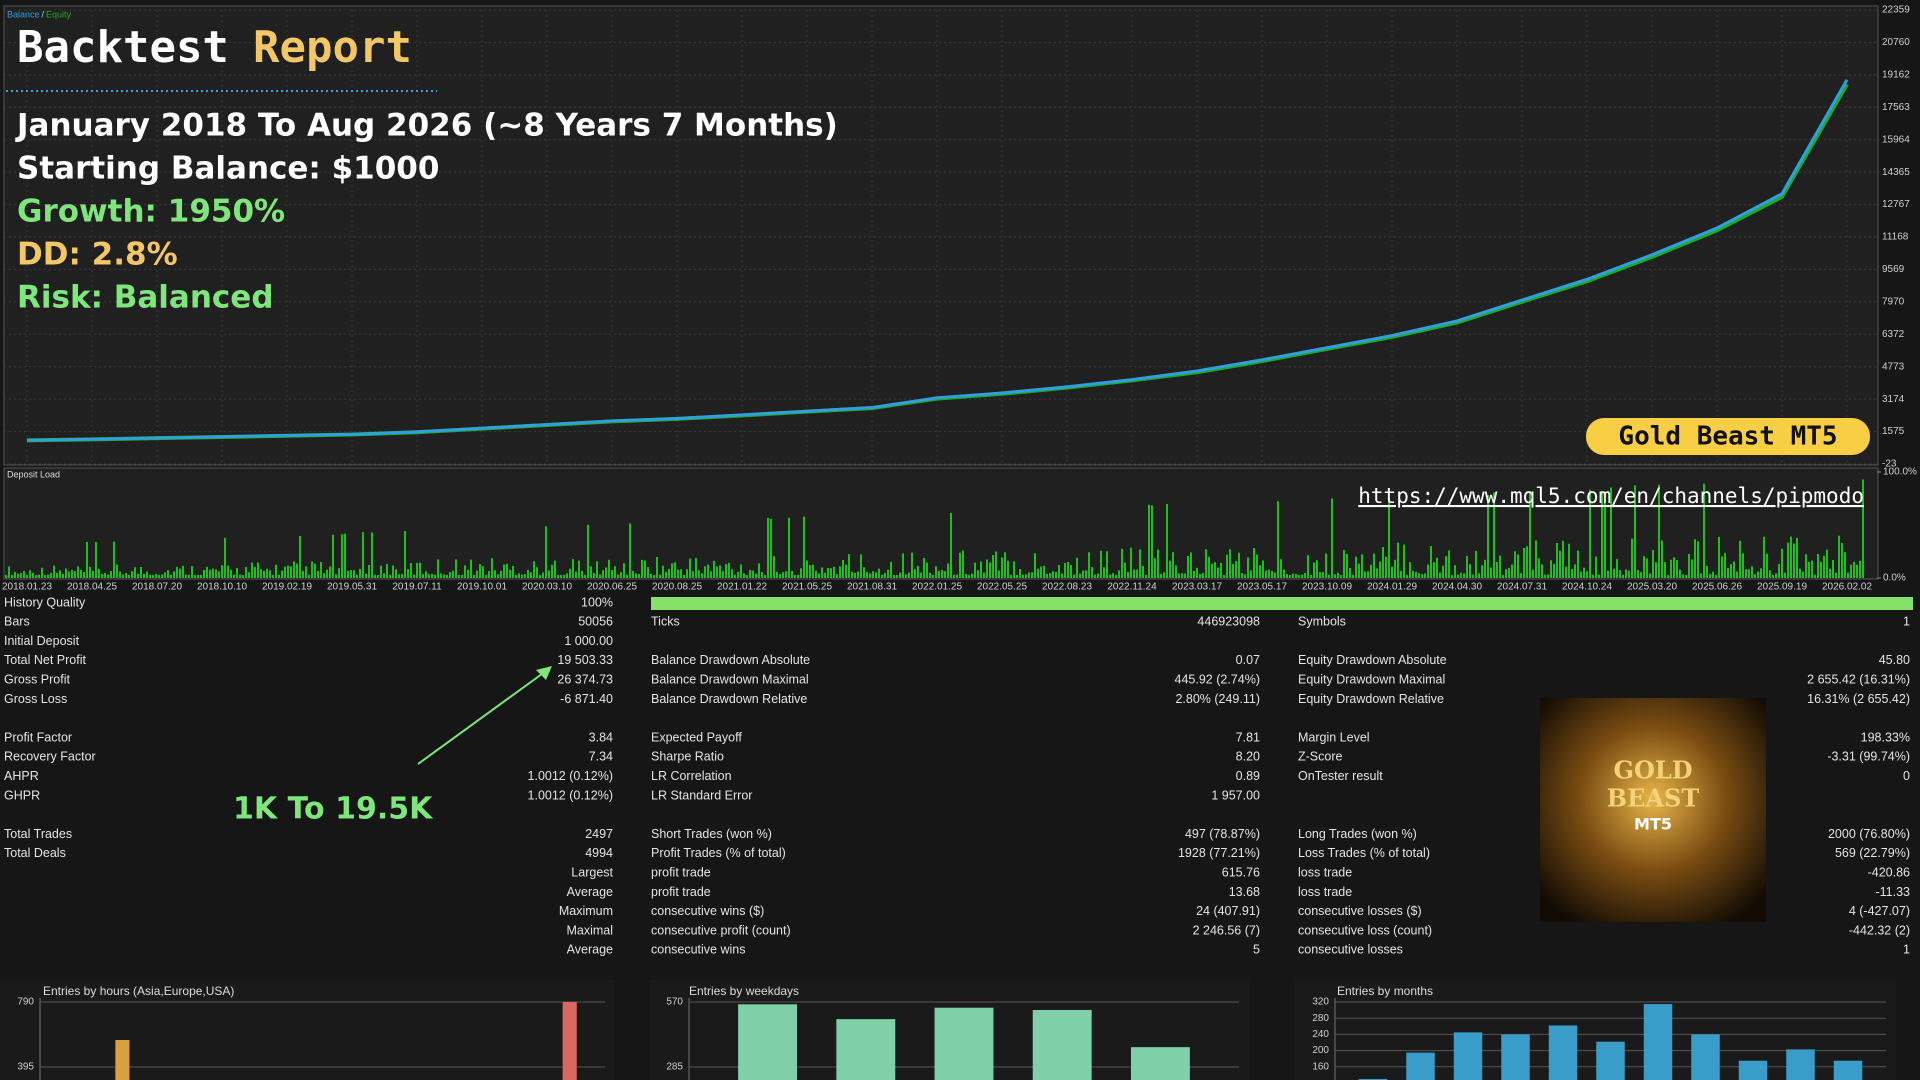  What do you see at coordinates (1320, 757) in the screenshot?
I see `table-label: Z-Score` at bounding box center [1320, 757].